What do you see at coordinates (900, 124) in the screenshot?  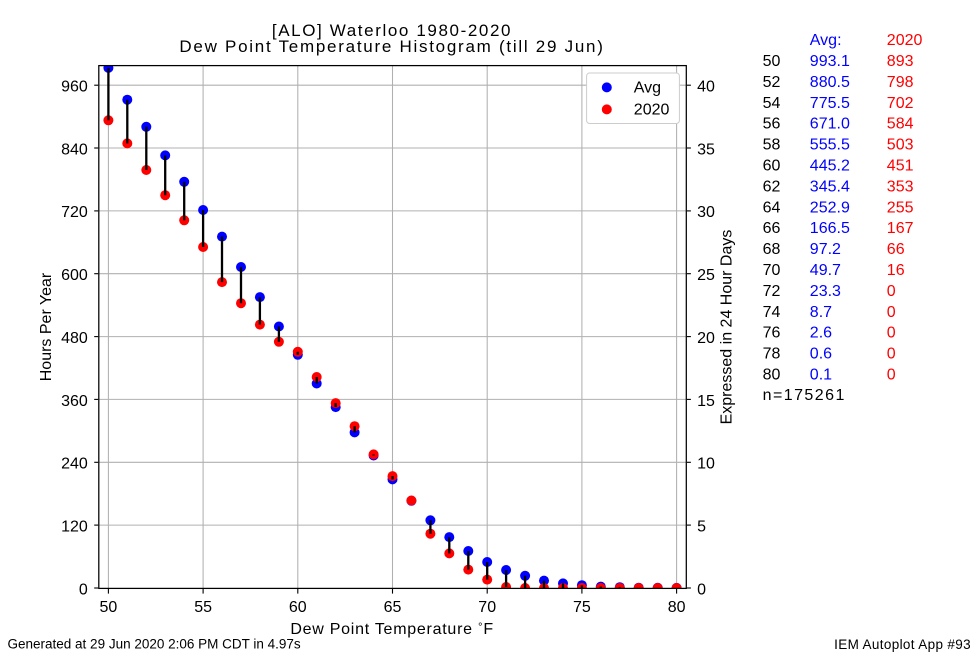 I see `svg-text: 584` at bounding box center [900, 124].